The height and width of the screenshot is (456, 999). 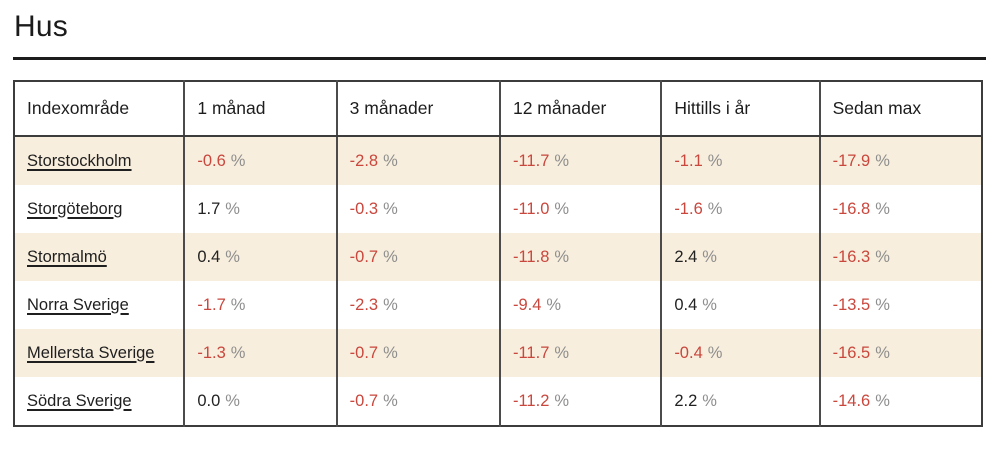 What do you see at coordinates (851, 352) in the screenshot?
I see `value-number: -16.5` at bounding box center [851, 352].